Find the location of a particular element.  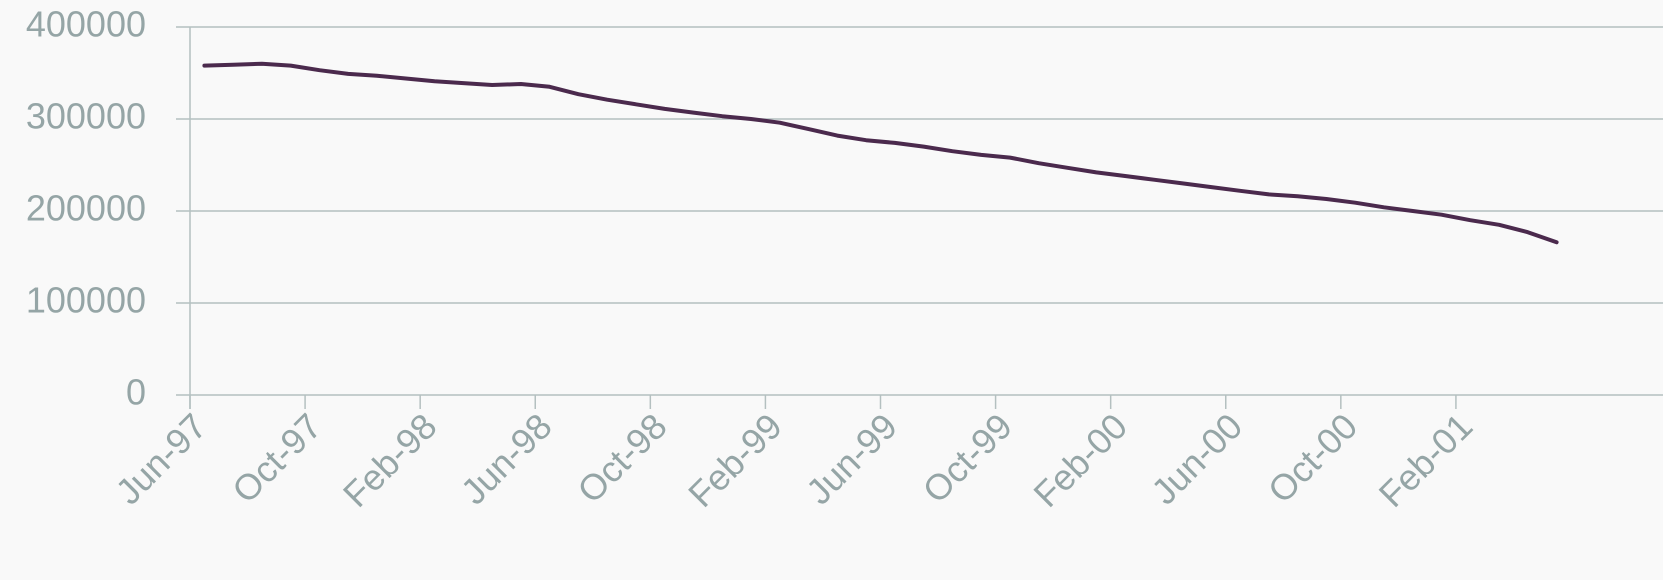

x-tick-label: Feb-98 is located at coordinates (390, 460).